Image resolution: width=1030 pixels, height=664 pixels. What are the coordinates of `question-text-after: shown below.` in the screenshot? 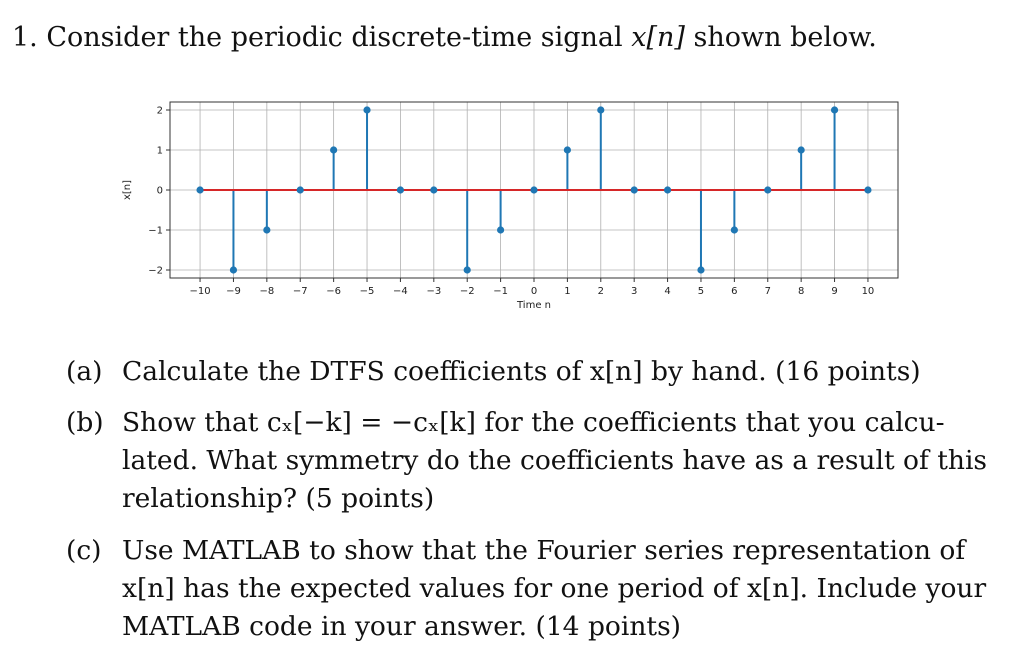 It's located at (785, 37).